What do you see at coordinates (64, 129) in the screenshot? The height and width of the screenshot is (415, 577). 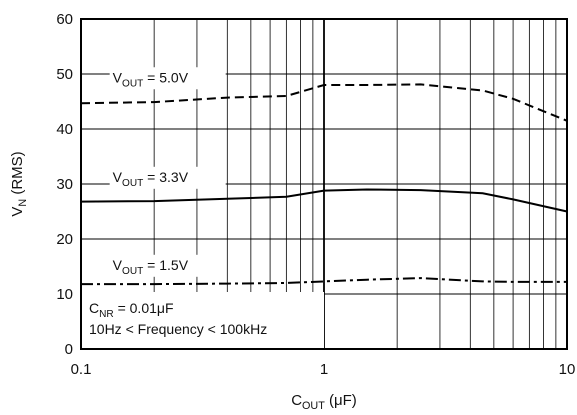 I see `y-tick-label: 40` at bounding box center [64, 129].